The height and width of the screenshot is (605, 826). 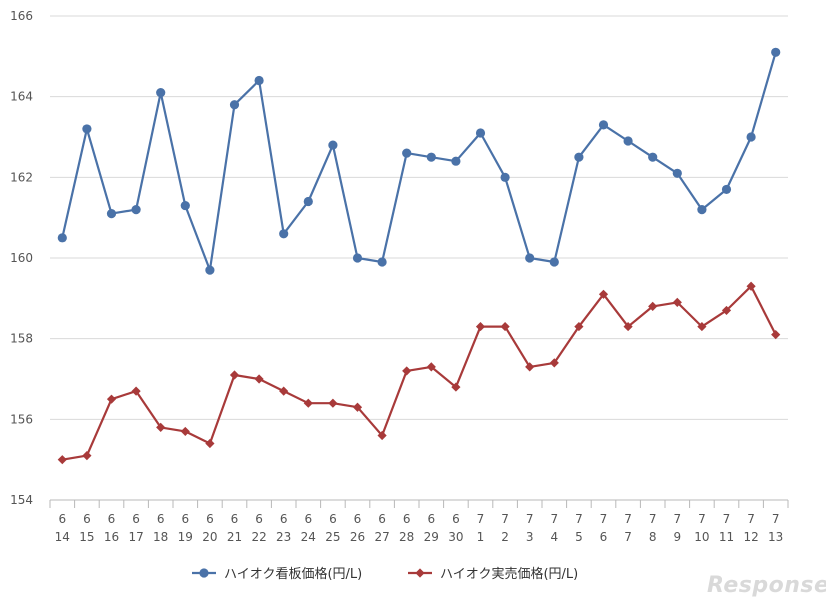 I want to click on x-tick-label-day: 16, so click(x=111, y=537).